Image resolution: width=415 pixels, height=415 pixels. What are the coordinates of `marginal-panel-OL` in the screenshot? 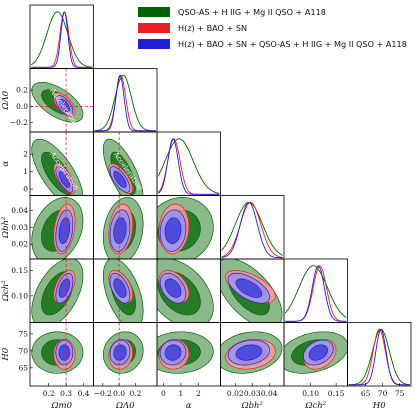 It's located at (125, 100).